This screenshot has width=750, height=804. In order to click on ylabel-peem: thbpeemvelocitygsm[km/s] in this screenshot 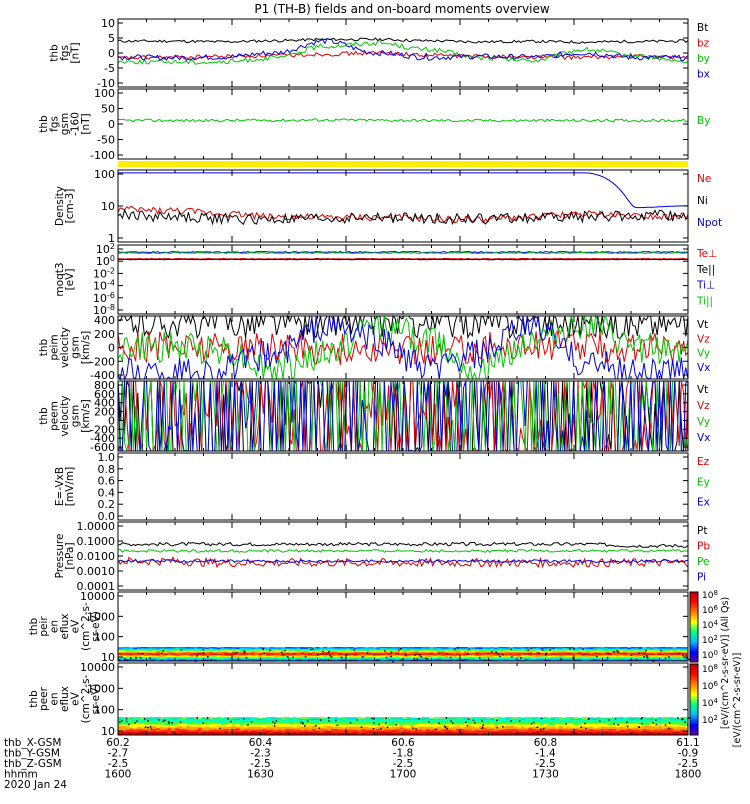, I will do `click(65, 415)`.